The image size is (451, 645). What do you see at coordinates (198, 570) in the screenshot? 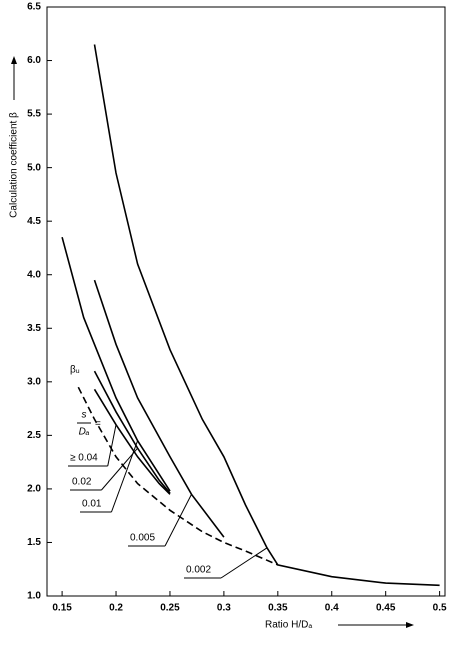
I see `legend-label: 0.002` at bounding box center [198, 570].